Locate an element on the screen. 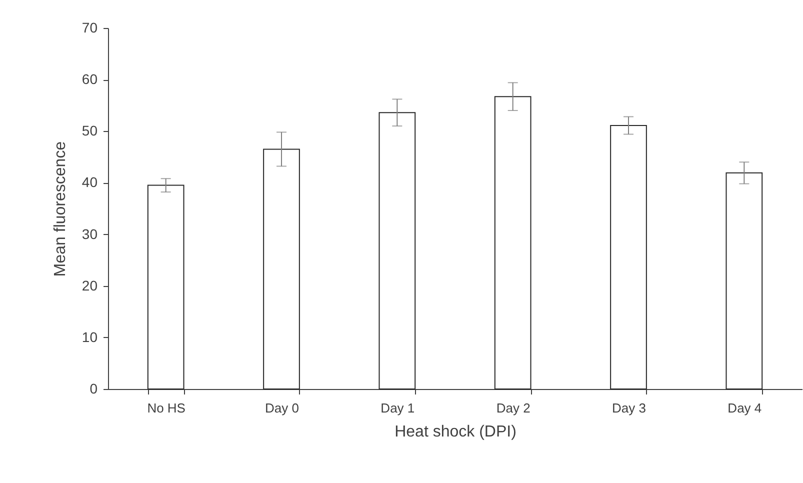  y-tick-label: 70 is located at coordinates (90, 28).